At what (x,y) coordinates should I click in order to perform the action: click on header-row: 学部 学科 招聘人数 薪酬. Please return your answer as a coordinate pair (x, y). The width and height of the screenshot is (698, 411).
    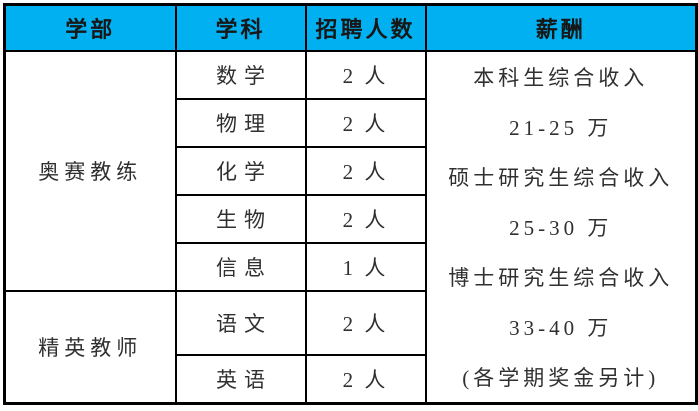
    Looking at the image, I should click on (350, 27).